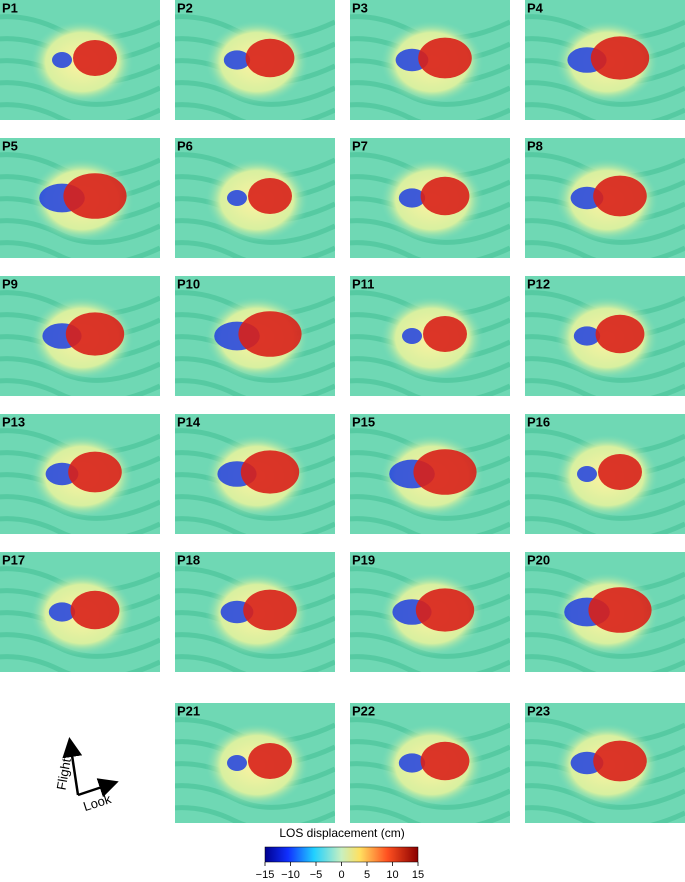 This screenshot has width=685, height=882. Describe the element at coordinates (290, 875) in the screenshot. I see `colorbar-tick-label: −10` at that location.